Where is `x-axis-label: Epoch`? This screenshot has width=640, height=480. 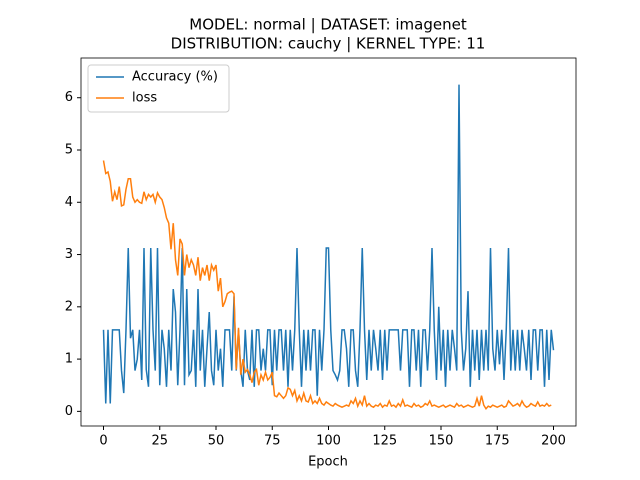 x-axis-label: Epoch is located at coordinates (328, 462).